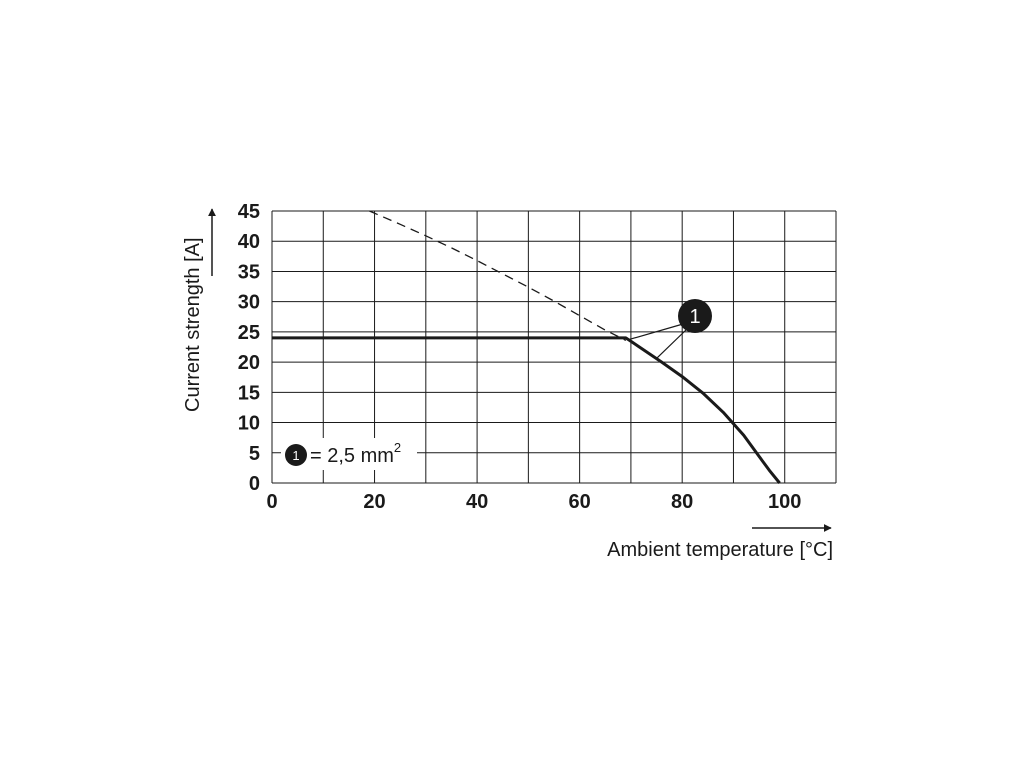 The width and height of the screenshot is (1020, 765). I want to click on legend-text: = 2,5 mm2, so click(355, 453).